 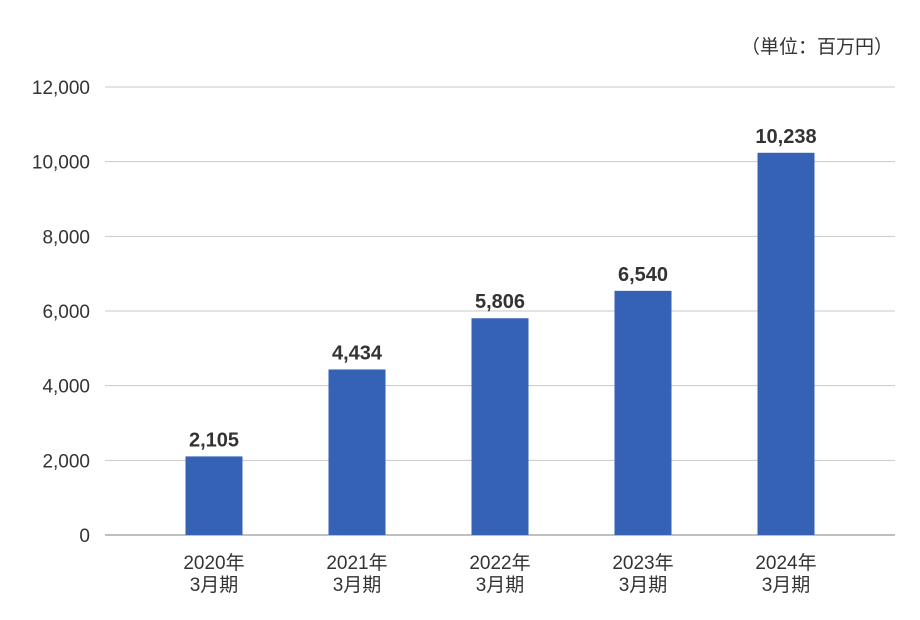 I want to click on y-tick-label: 4,000, so click(x=66, y=387).